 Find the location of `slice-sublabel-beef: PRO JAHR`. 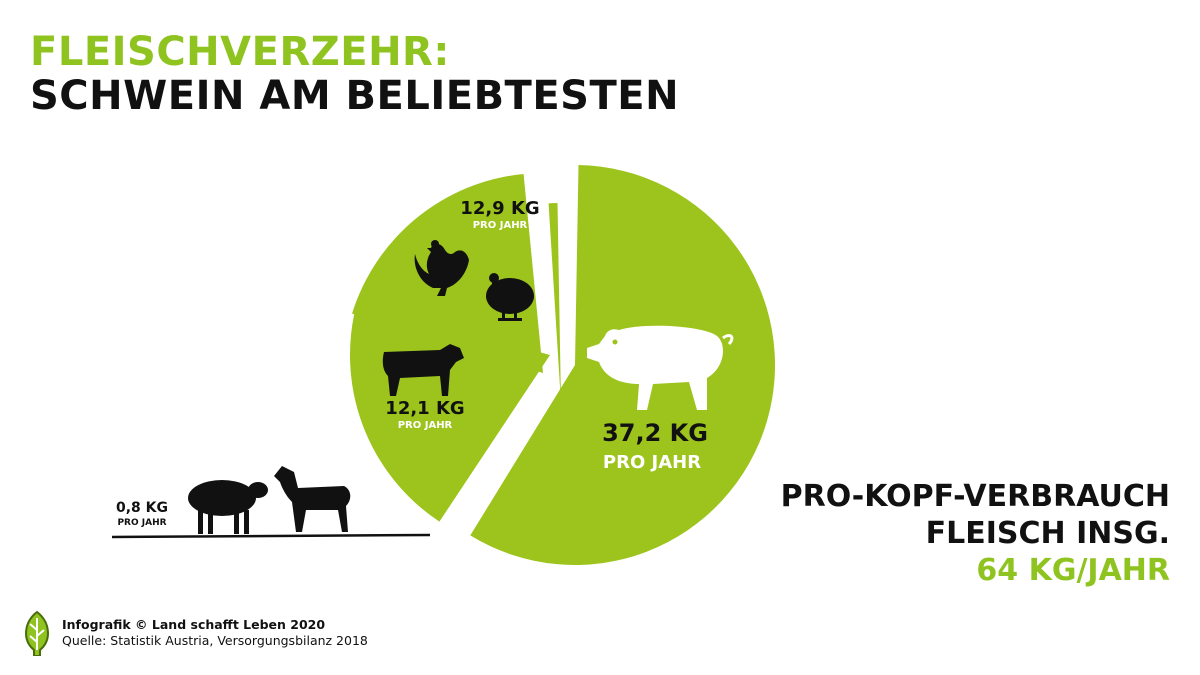

slice-sublabel-beef: PRO JAHR is located at coordinates (425, 425).